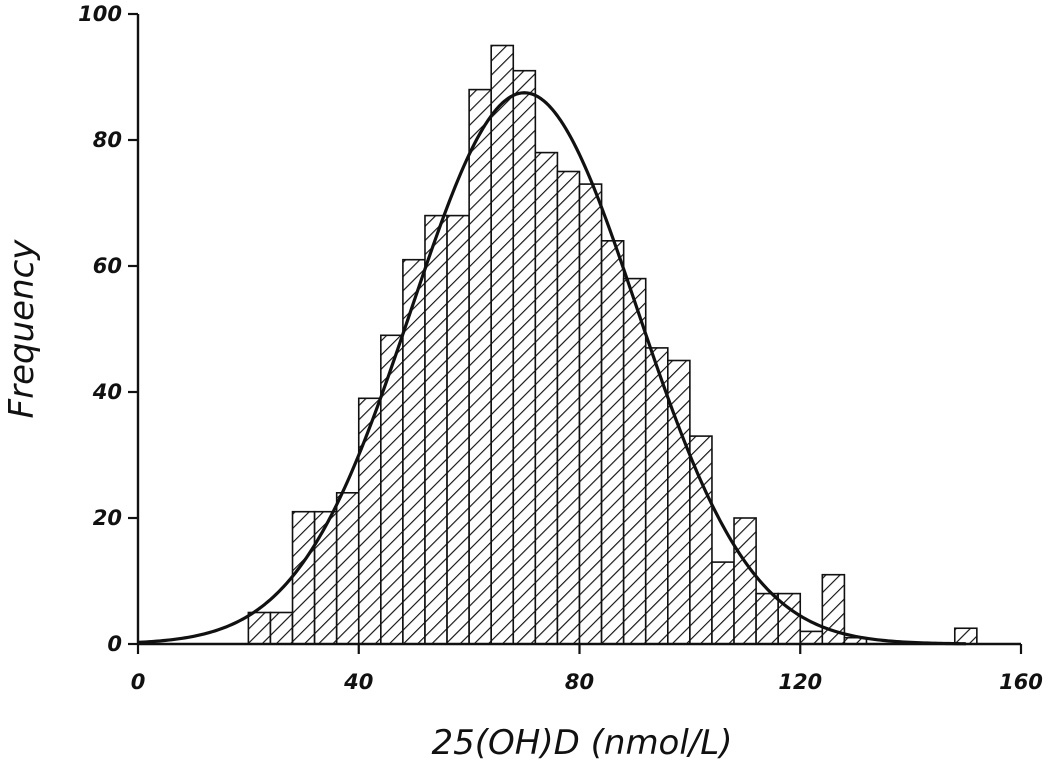 The image size is (1051, 768). I want to click on x-tick-label: 40, so click(358, 682).